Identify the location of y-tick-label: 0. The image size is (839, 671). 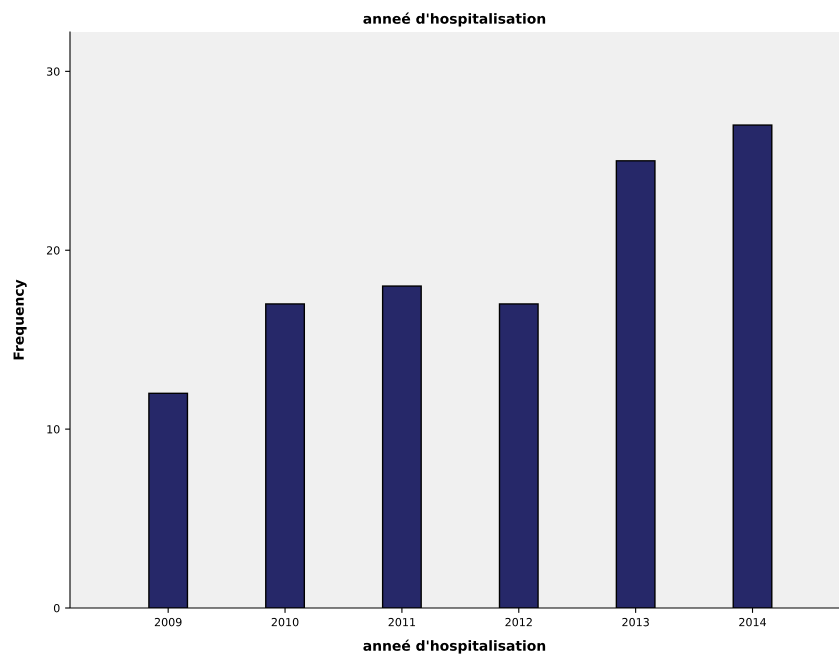
(57, 608).